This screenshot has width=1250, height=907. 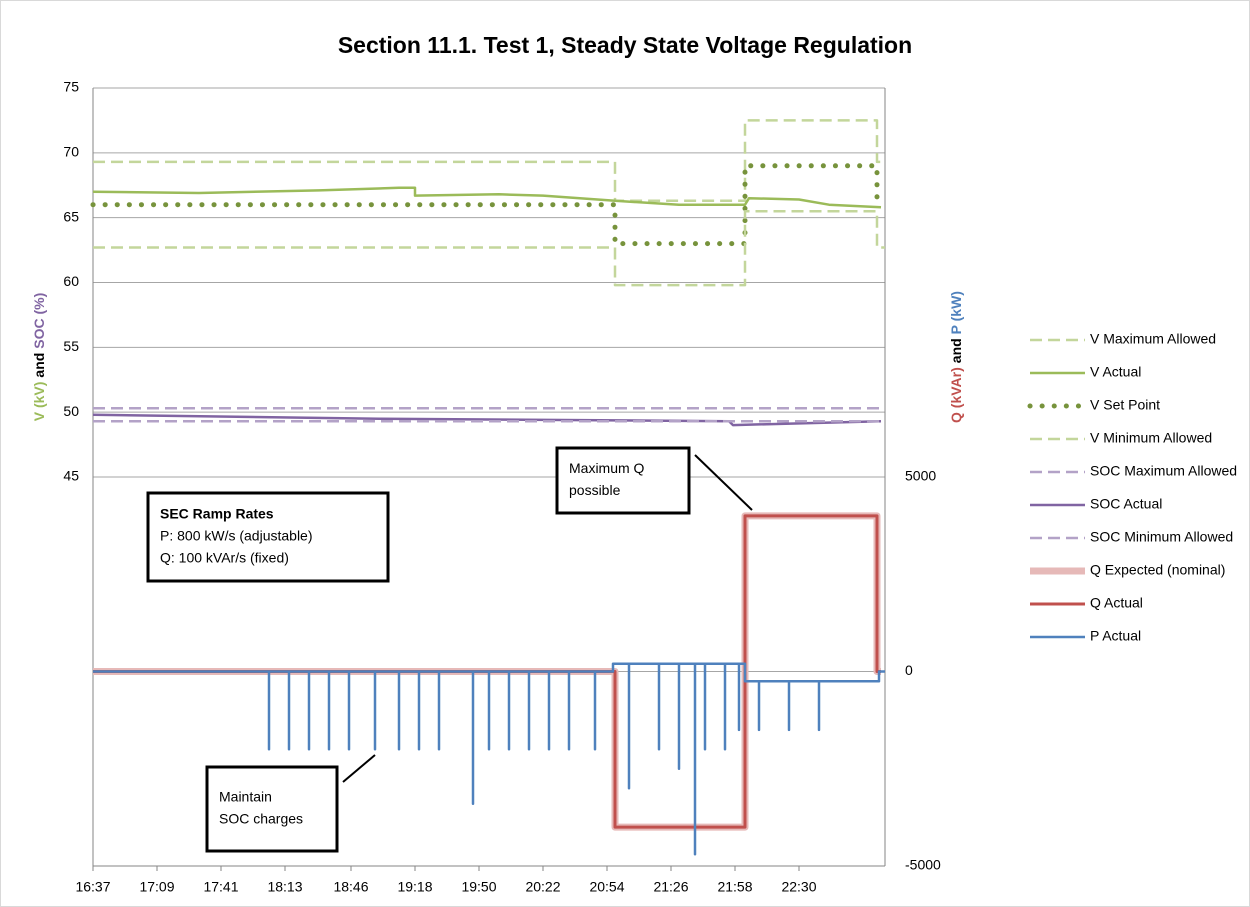 What do you see at coordinates (1125, 405) in the screenshot?
I see `legend-label: V Set Point` at bounding box center [1125, 405].